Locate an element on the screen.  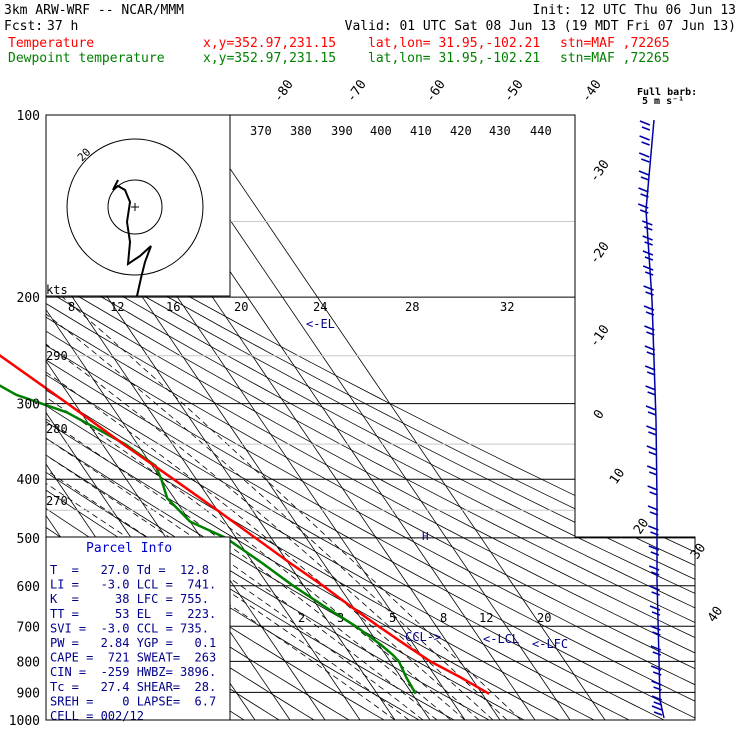
parcel-info-frame is located at coordinates (138, 628).